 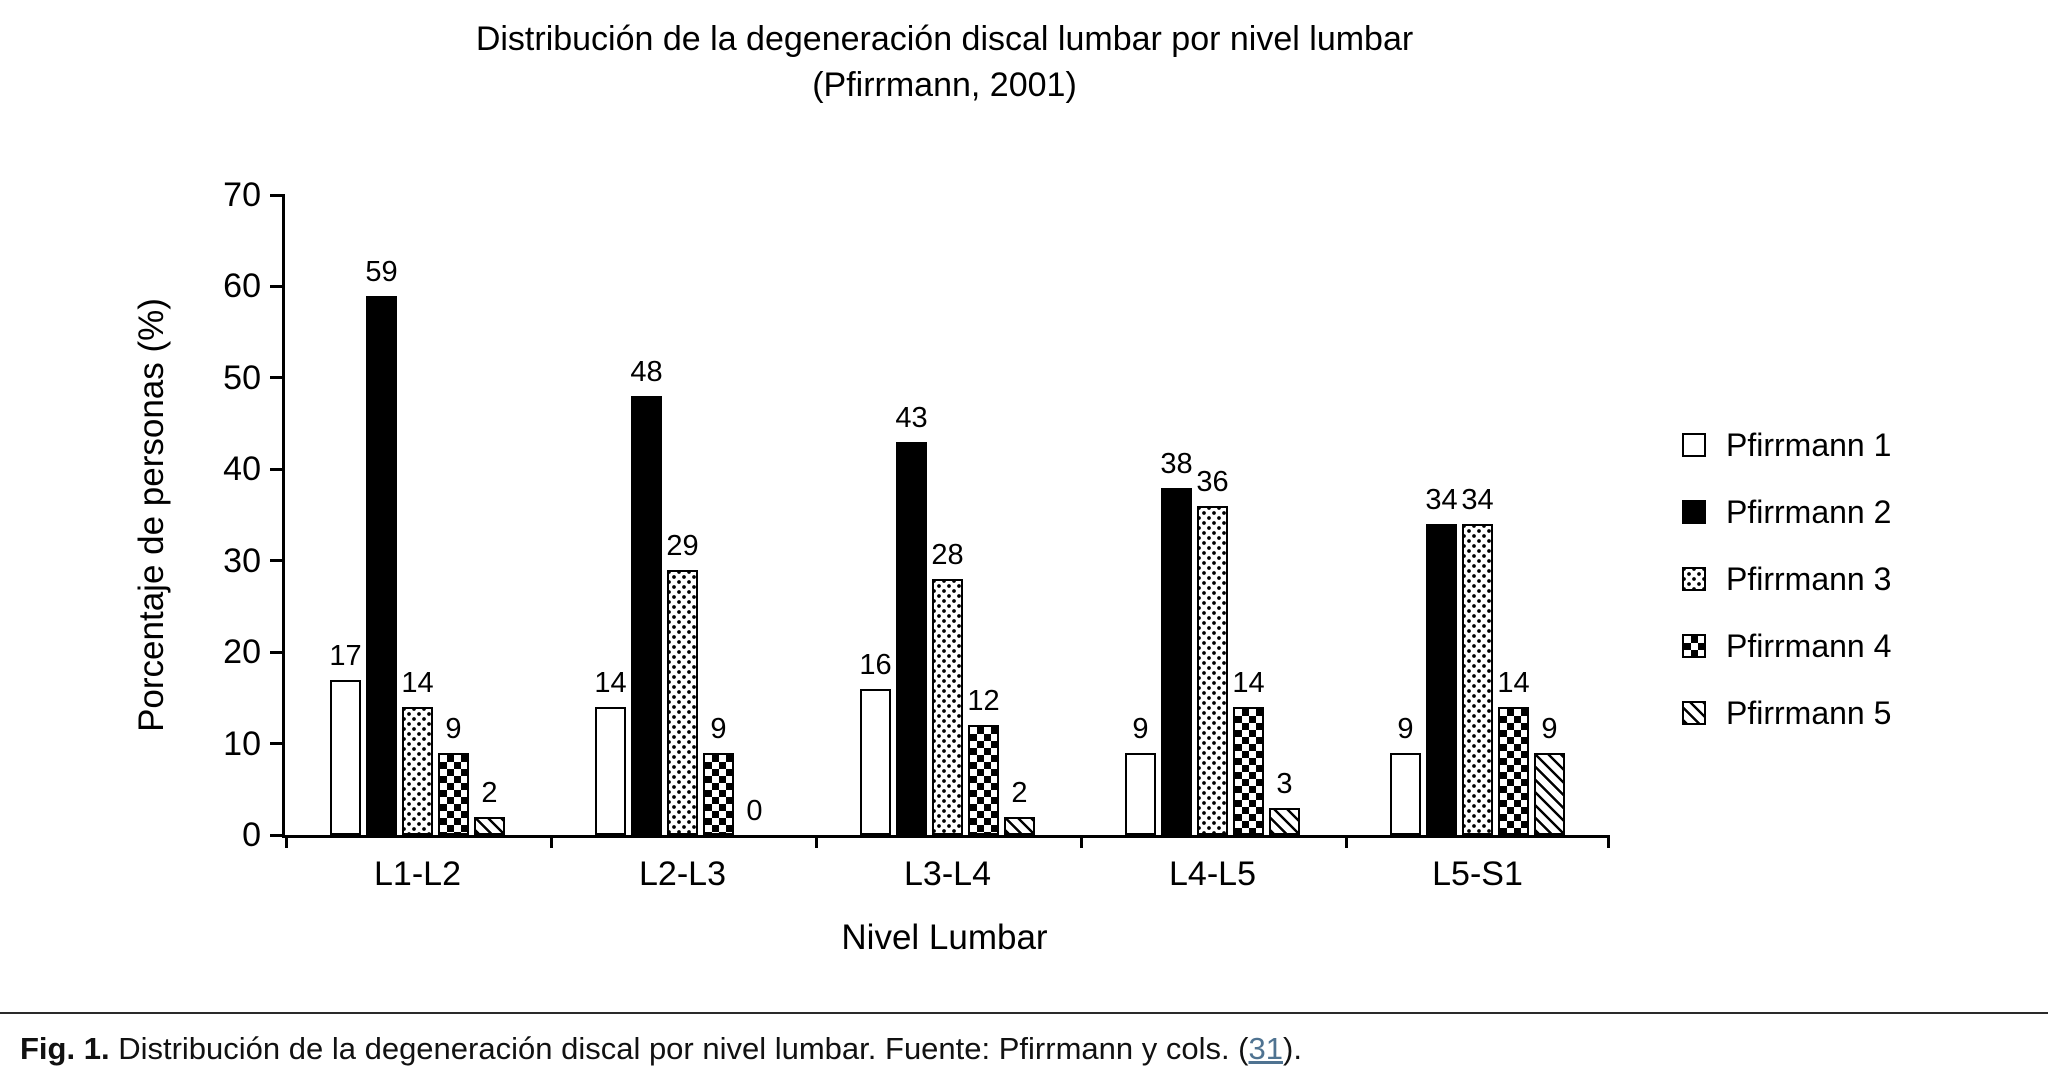 I want to click on y-axis-tick-label: 60, so click(x=242, y=286).